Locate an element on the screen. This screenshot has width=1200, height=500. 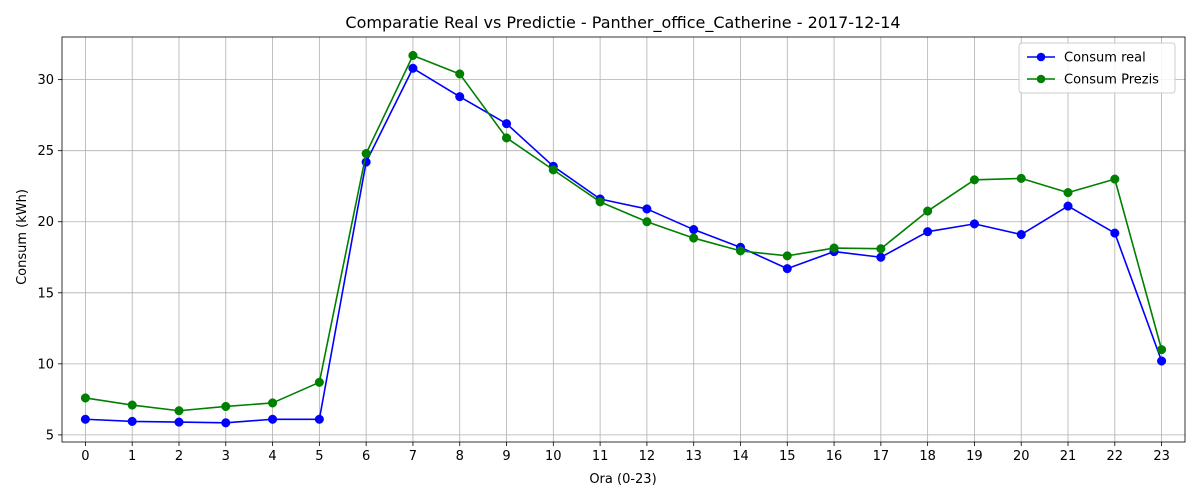
x-tick-label: 13 is located at coordinates (693, 456).